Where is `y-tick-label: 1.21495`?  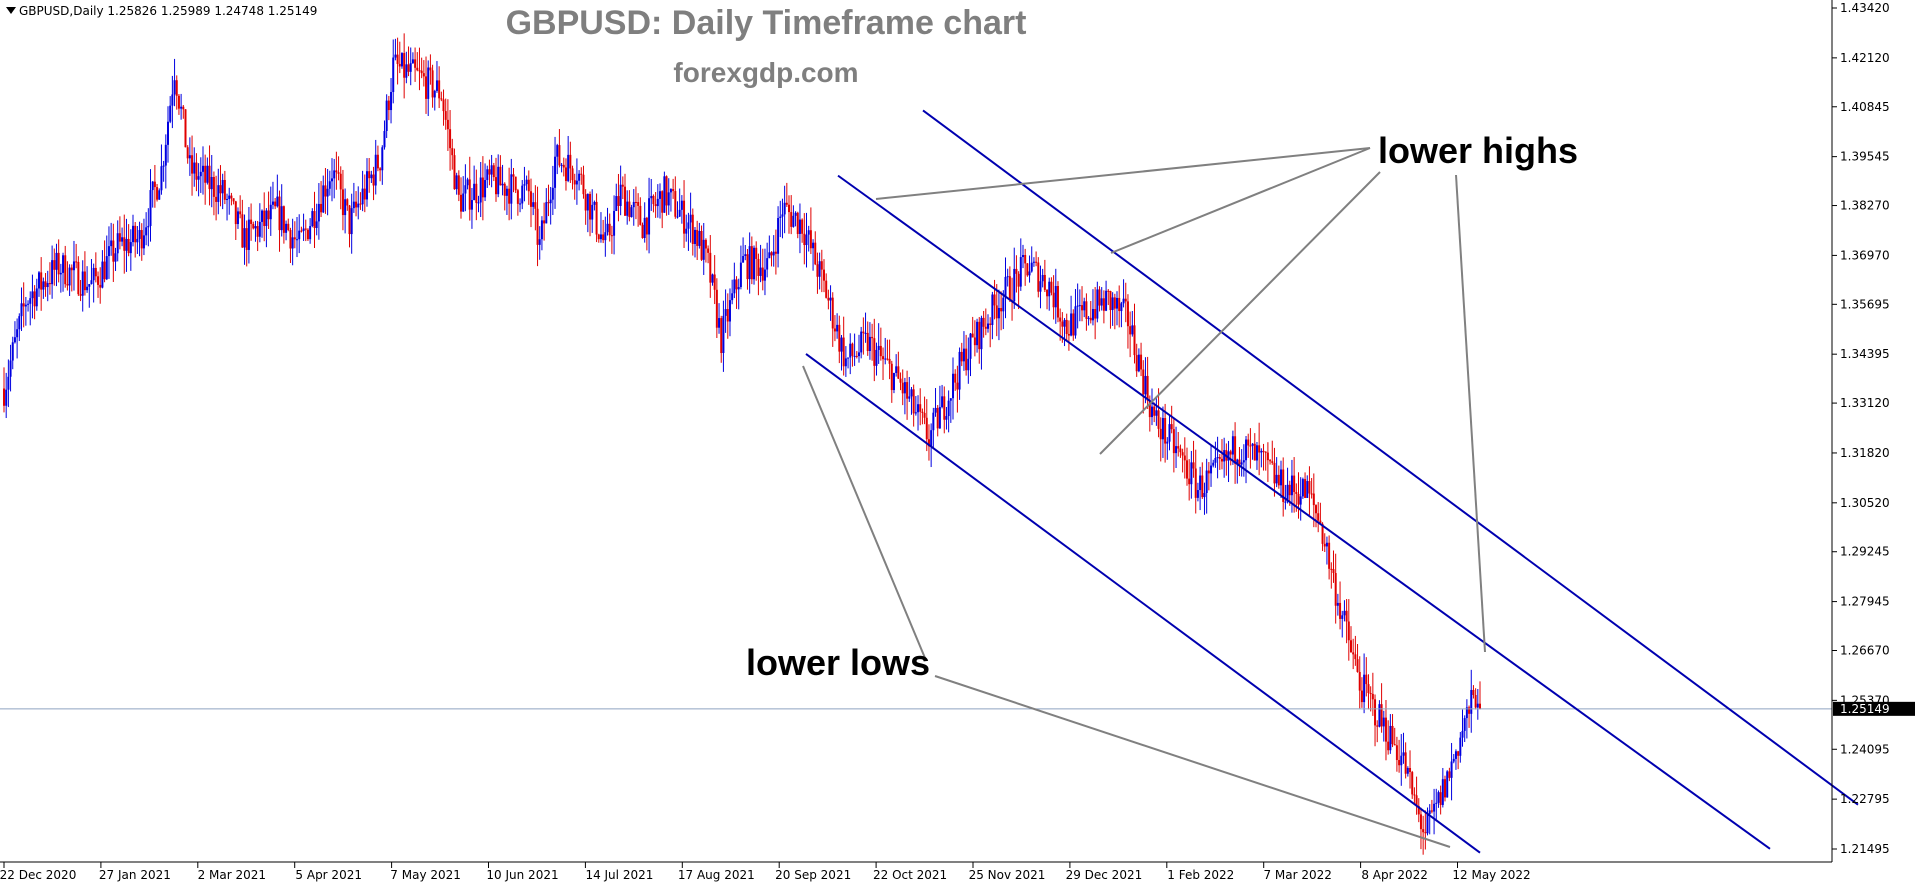 y-tick-label: 1.21495 is located at coordinates (1865, 849).